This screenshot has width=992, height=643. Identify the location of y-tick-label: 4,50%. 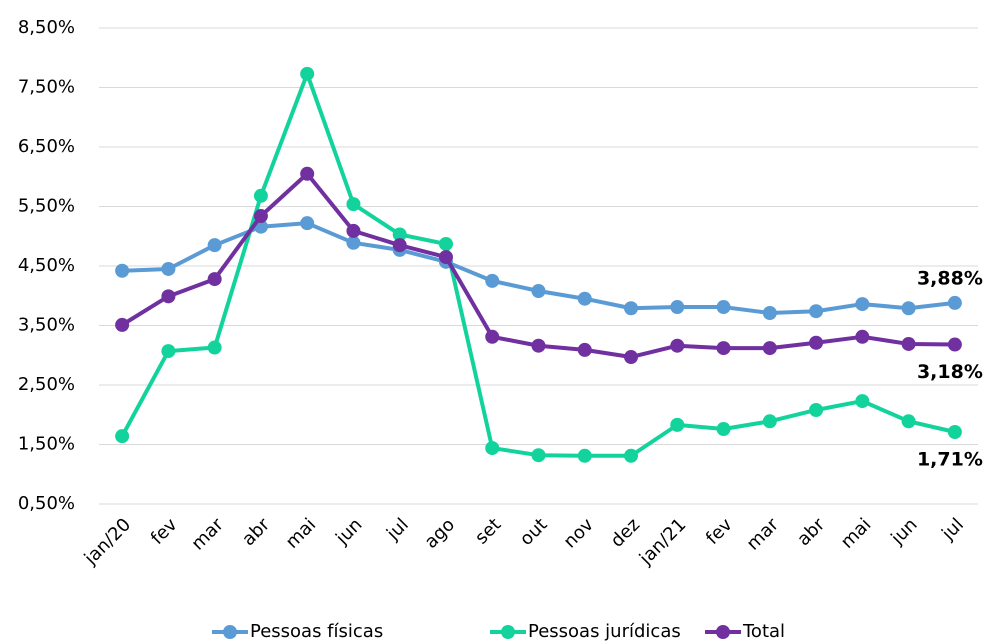
(46, 265).